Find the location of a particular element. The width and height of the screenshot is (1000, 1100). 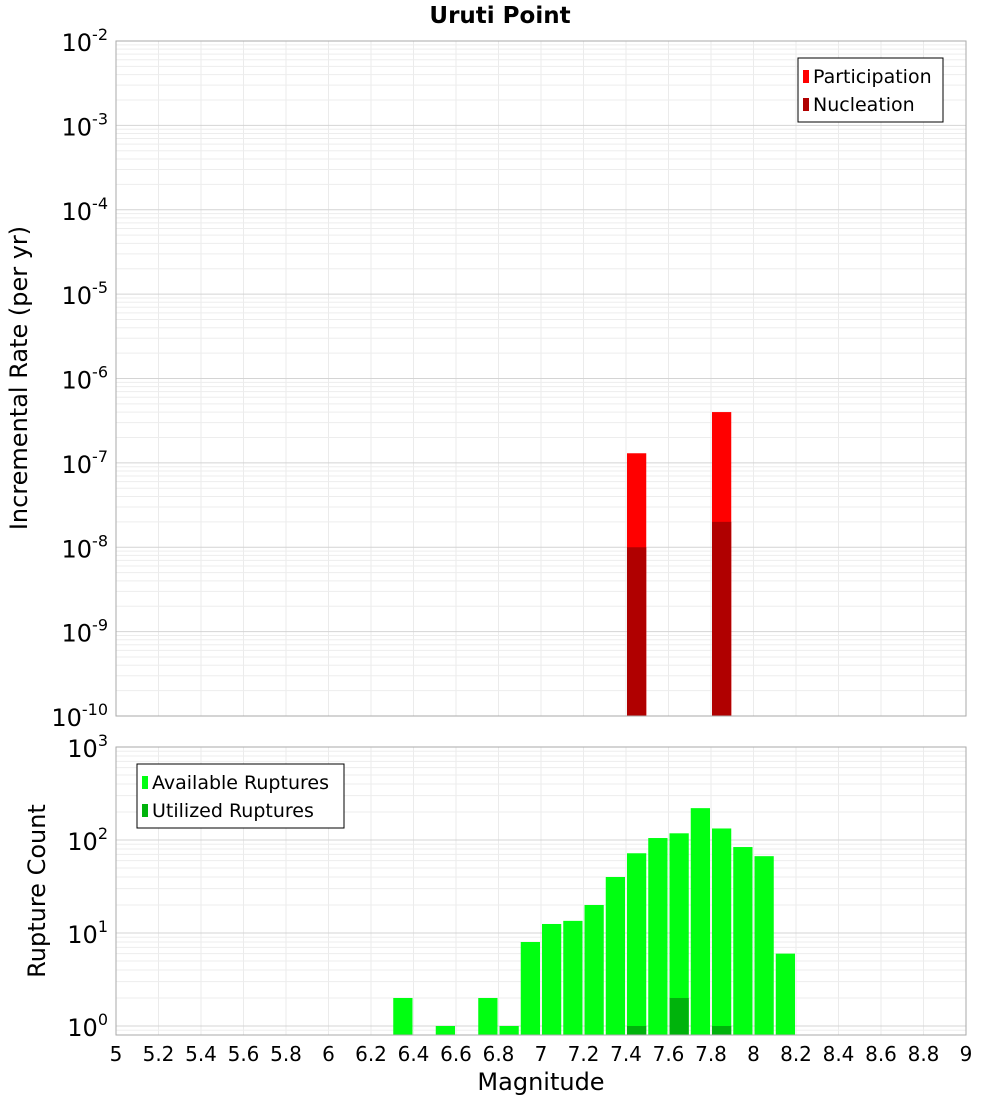

rate-y-ticks: 10⁻¹⁰ 10⁻⁹ 10⁻⁸ 10⁻⁷ 10⁻⁶ 10⁻⁵ 10⁻⁴ 10⁻³ 10⁻² is located at coordinates (79, 378).